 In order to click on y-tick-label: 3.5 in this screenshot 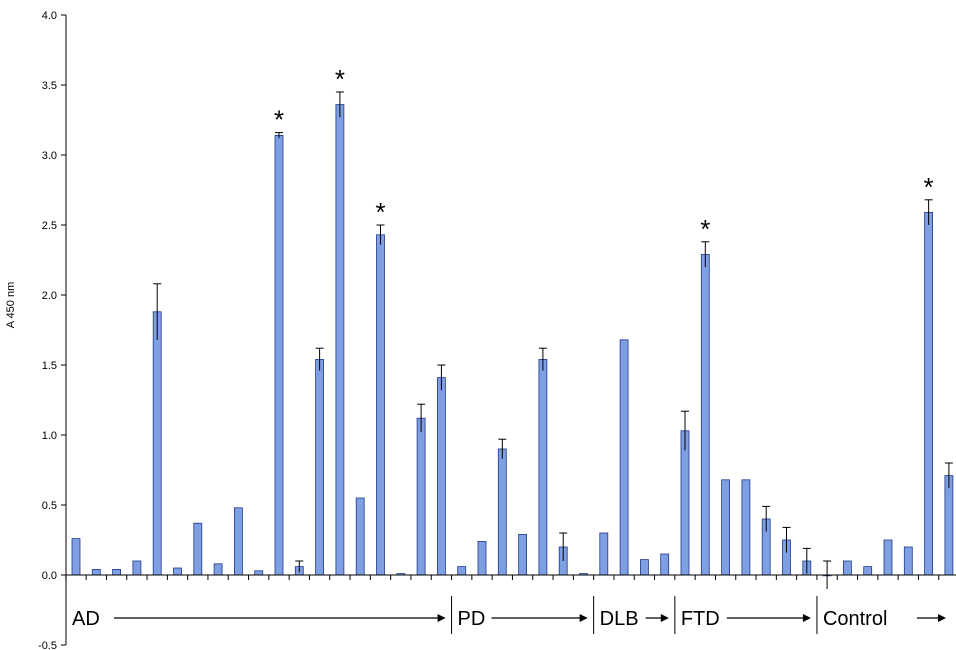, I will do `click(49, 86)`.